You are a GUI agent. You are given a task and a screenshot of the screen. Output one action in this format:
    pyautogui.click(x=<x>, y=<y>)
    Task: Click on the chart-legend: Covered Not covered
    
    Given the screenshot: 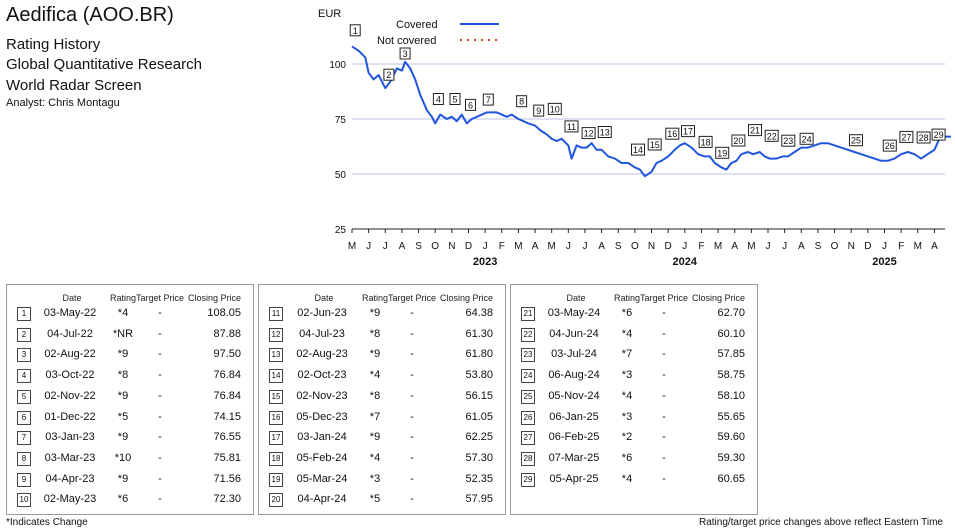 What is the action you would take?
    pyautogui.click(x=438, y=33)
    